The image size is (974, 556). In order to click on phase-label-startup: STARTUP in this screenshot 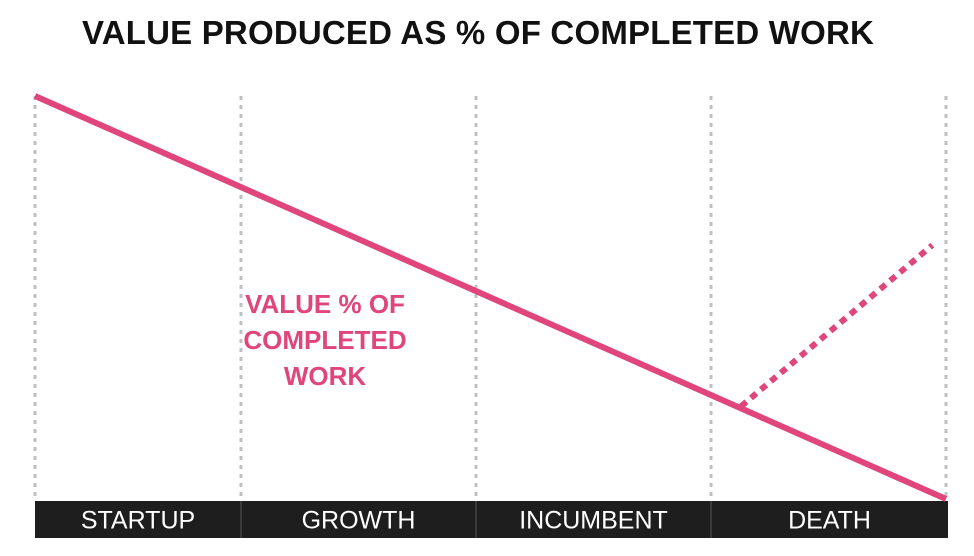, I will do `click(138, 521)`.